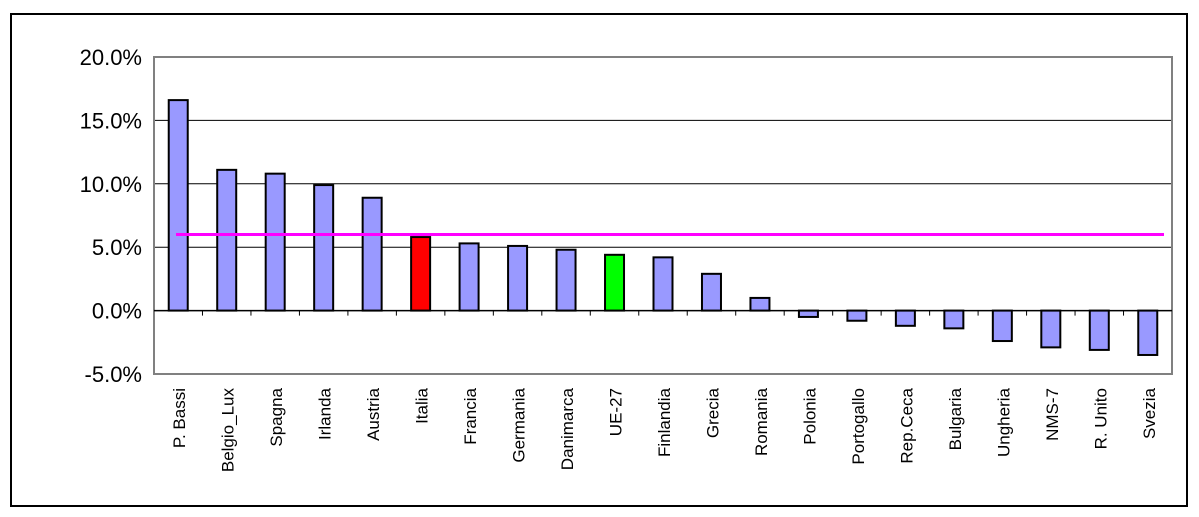 The width and height of the screenshot is (1199, 517). Describe the element at coordinates (664, 422) in the screenshot. I see `x-tick-label: Finlandia` at that location.